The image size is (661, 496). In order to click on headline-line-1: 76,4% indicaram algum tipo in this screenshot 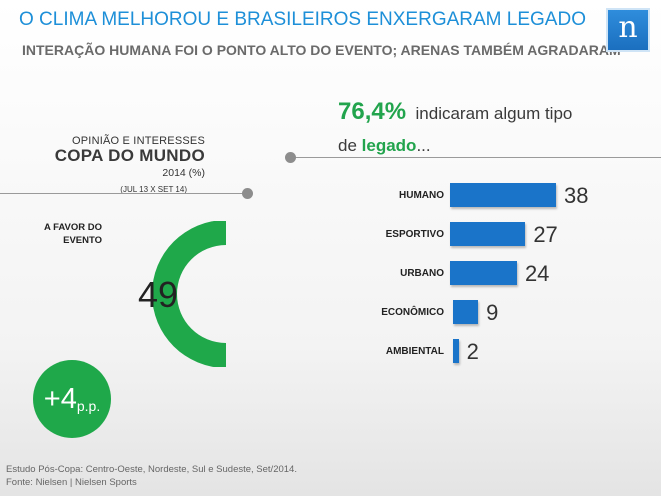, I will do `click(488, 113)`.